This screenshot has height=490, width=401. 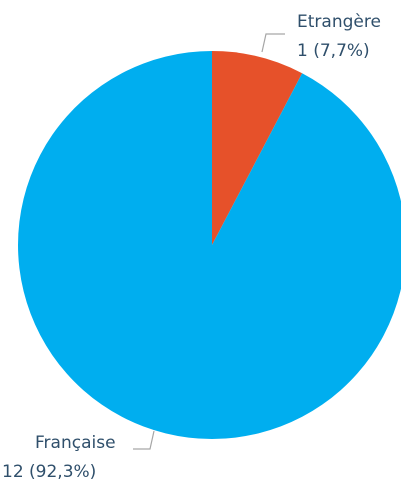 I want to click on slice-label-francaise-value: 12 (92,3%), so click(x=49, y=472).